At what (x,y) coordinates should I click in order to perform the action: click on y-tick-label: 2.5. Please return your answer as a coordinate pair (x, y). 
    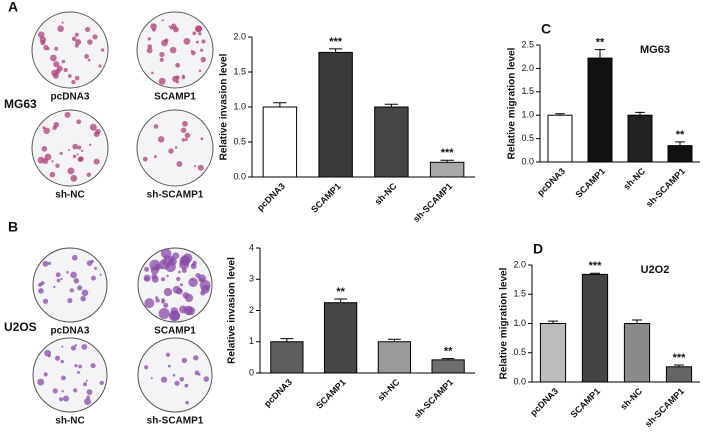
    Looking at the image, I should click on (527, 44).